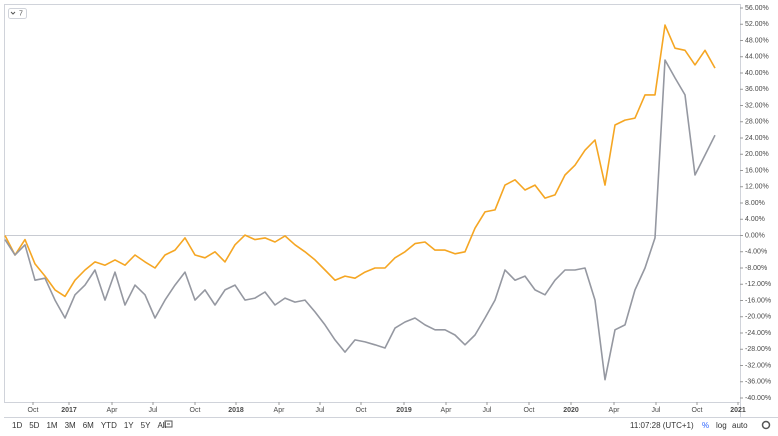 The height and width of the screenshot is (436, 778). Describe the element at coordinates (758, 284) in the screenshot. I see `y-tick-label: -12.00%` at that location.